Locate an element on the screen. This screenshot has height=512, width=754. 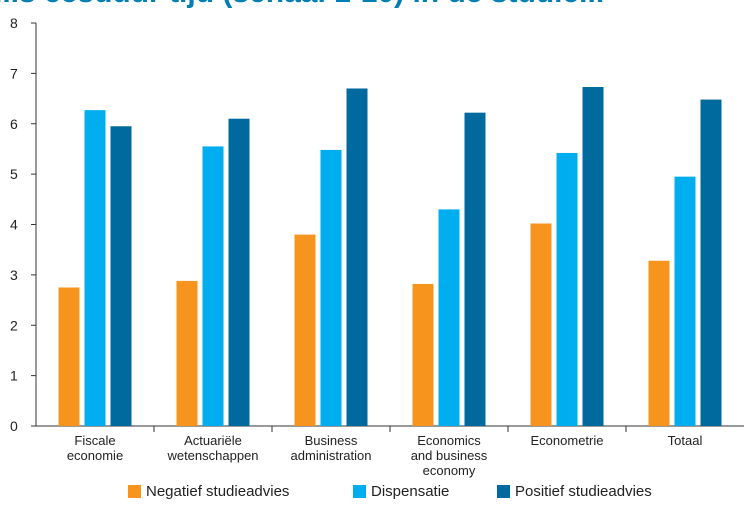
y-tick-label: 1 is located at coordinates (14, 376).